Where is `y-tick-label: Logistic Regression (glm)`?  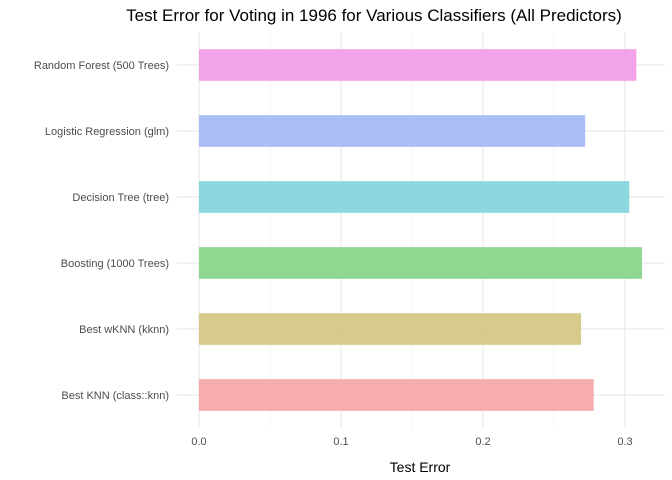 y-tick-label: Logistic Regression (glm) is located at coordinates (107, 132).